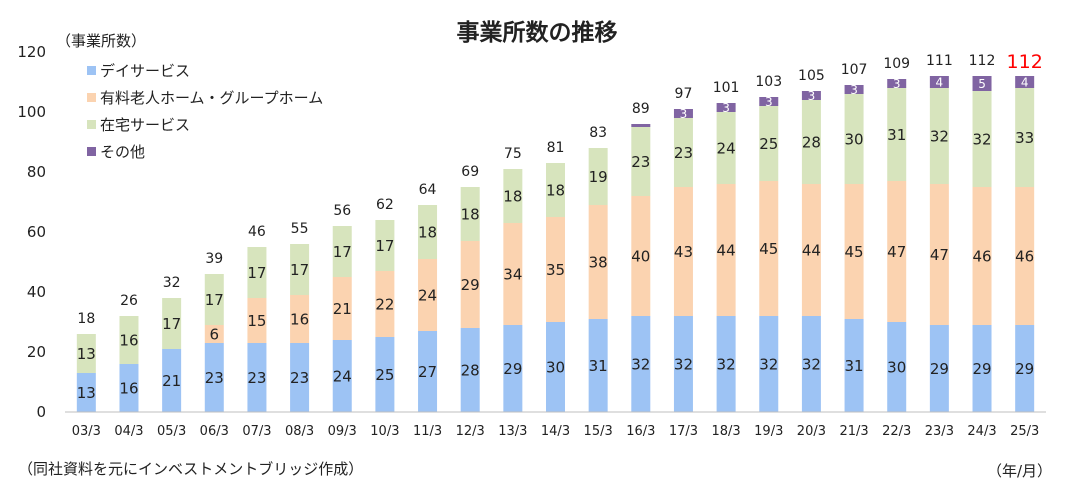 This screenshot has height=492, width=1071. What do you see at coordinates (342, 376) in the screenshot?
I see `segment-label: 24` at bounding box center [342, 376].